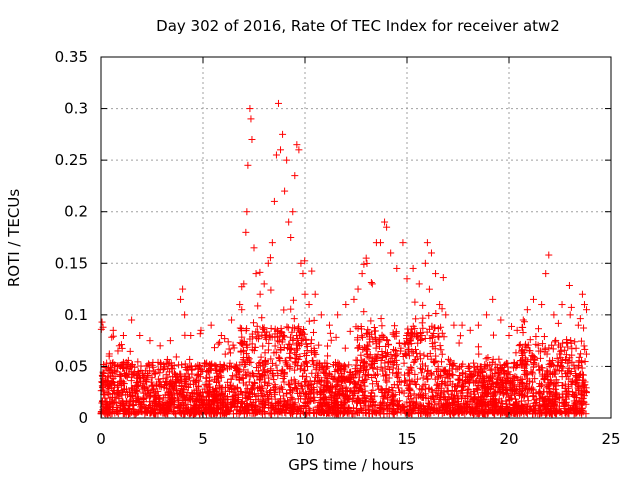  What do you see at coordinates (71, 263) in the screenshot?
I see `y-tick-label: 0.15` at bounding box center [71, 263].